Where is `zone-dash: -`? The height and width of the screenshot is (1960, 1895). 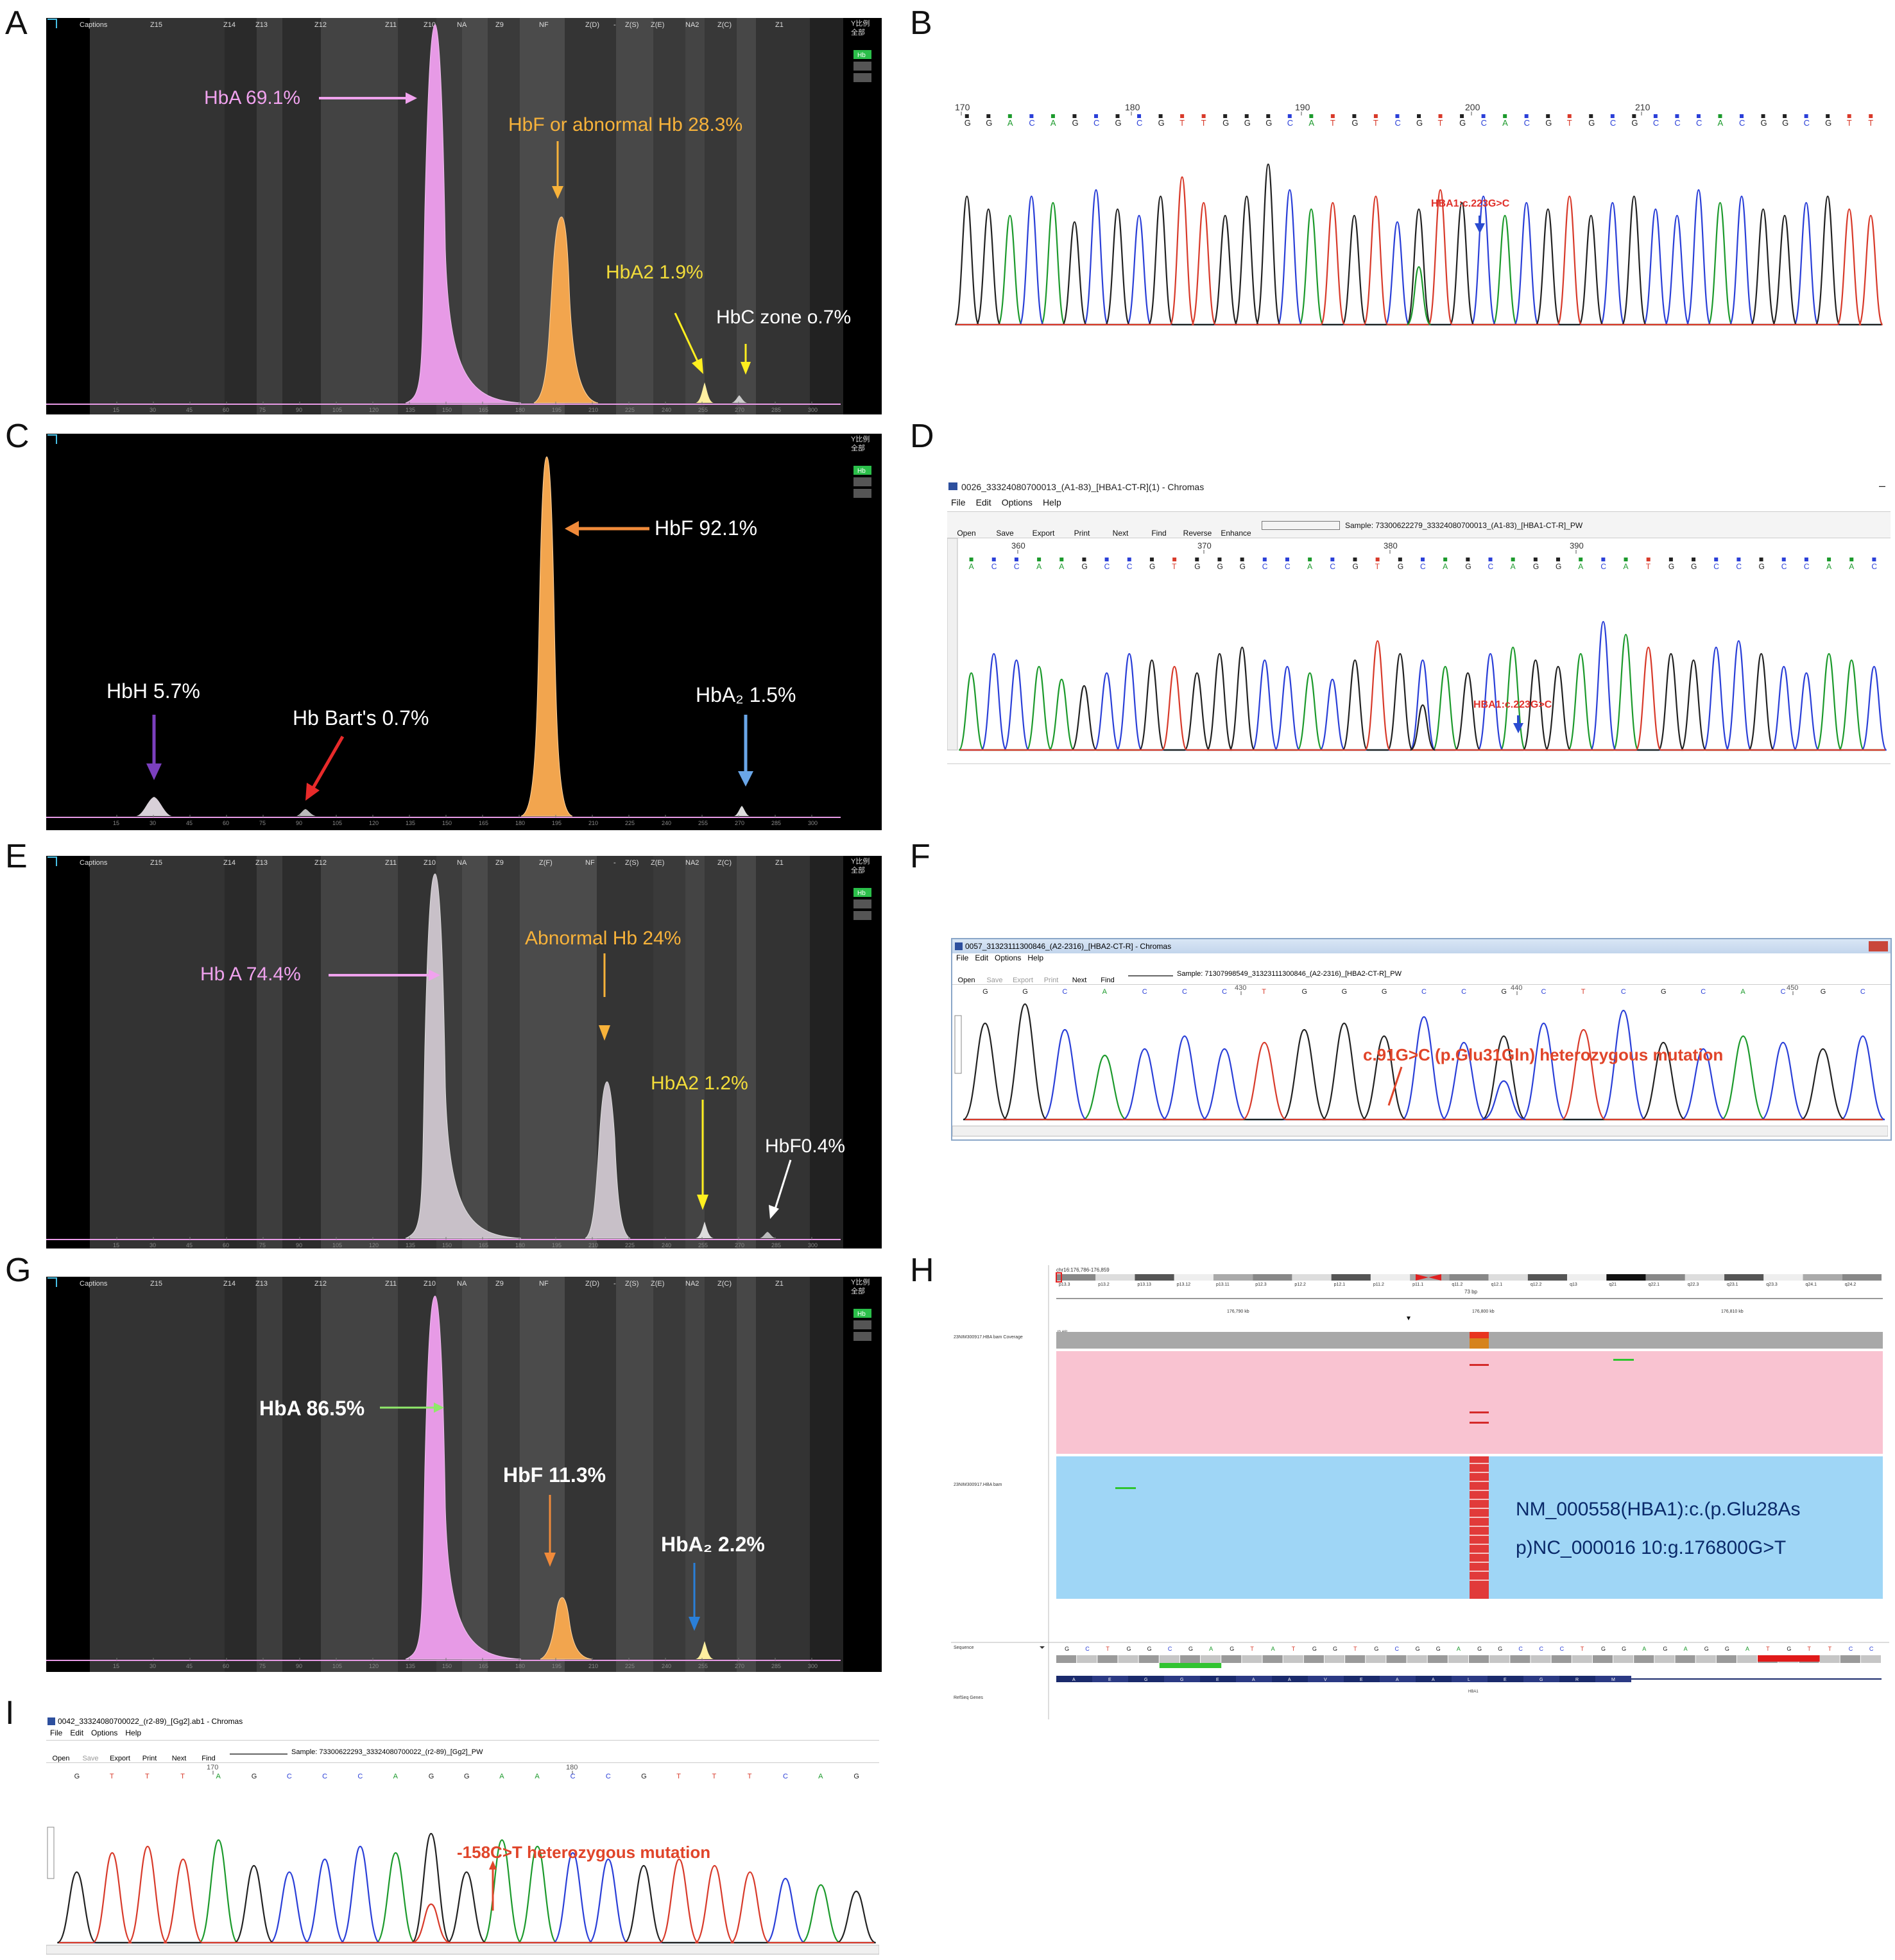
zone-dash: - is located at coordinates (614, 863).